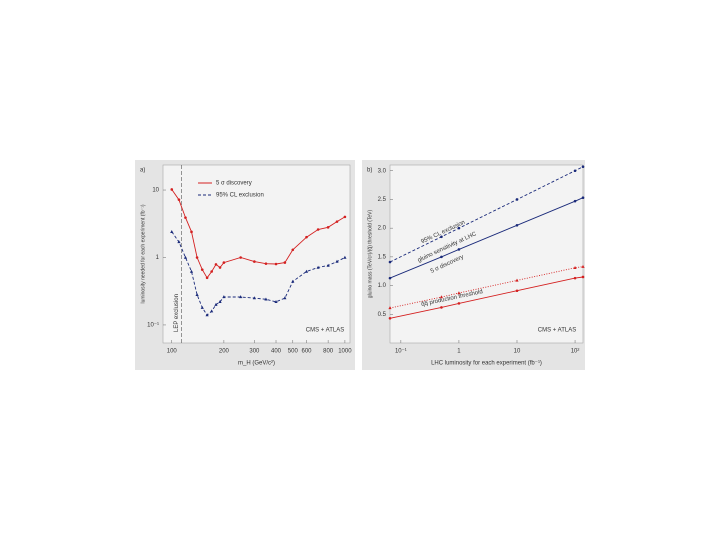 The height and width of the screenshot is (545, 720). Describe the element at coordinates (293, 352) in the screenshot. I see `x-tick-label: 500` at that location.